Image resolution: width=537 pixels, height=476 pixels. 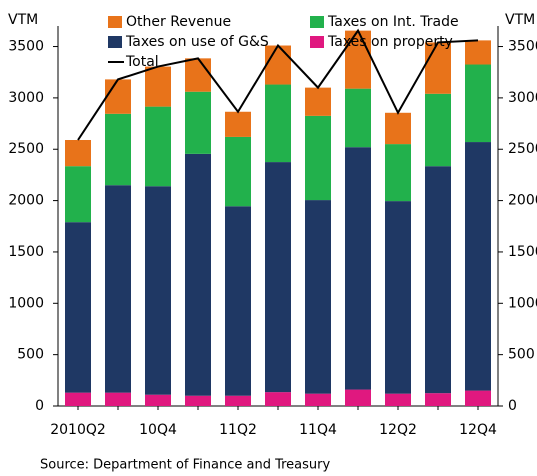 What do you see at coordinates (522, 47) in the screenshot?
I see `y2-tick-label: 3500` at bounding box center [522, 47].